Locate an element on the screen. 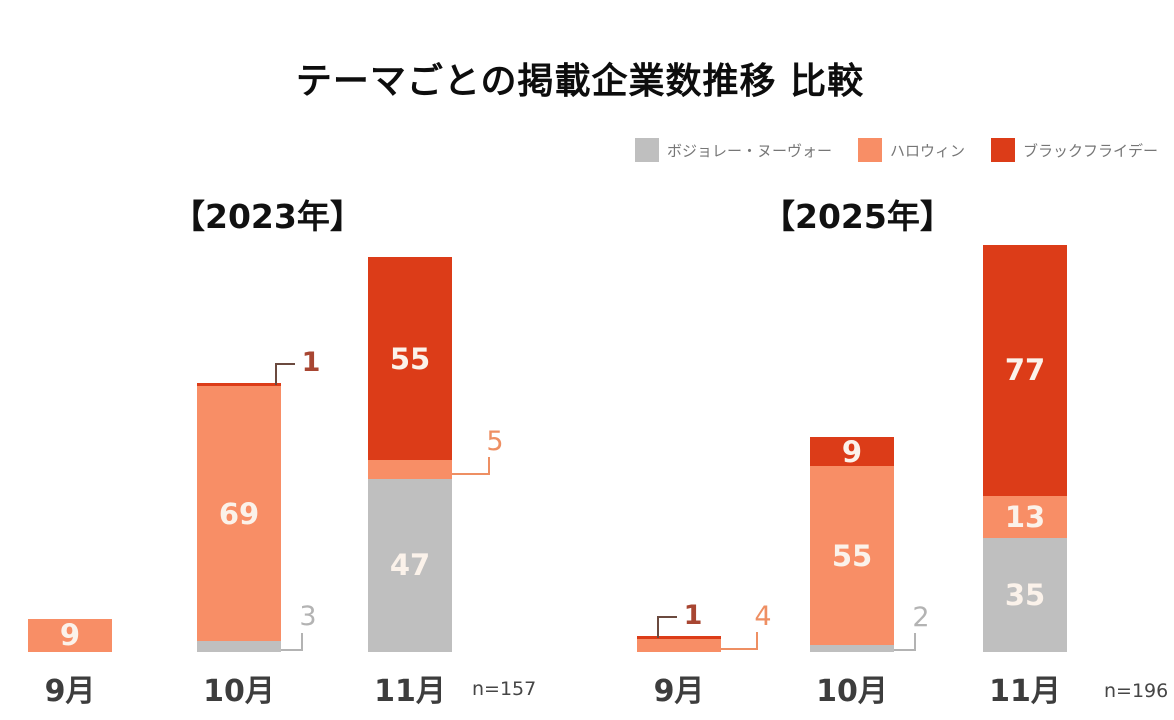 Image resolution: width=1174 pixels, height=720 pixels. legend-label: ハロウィン is located at coordinates (927, 150).